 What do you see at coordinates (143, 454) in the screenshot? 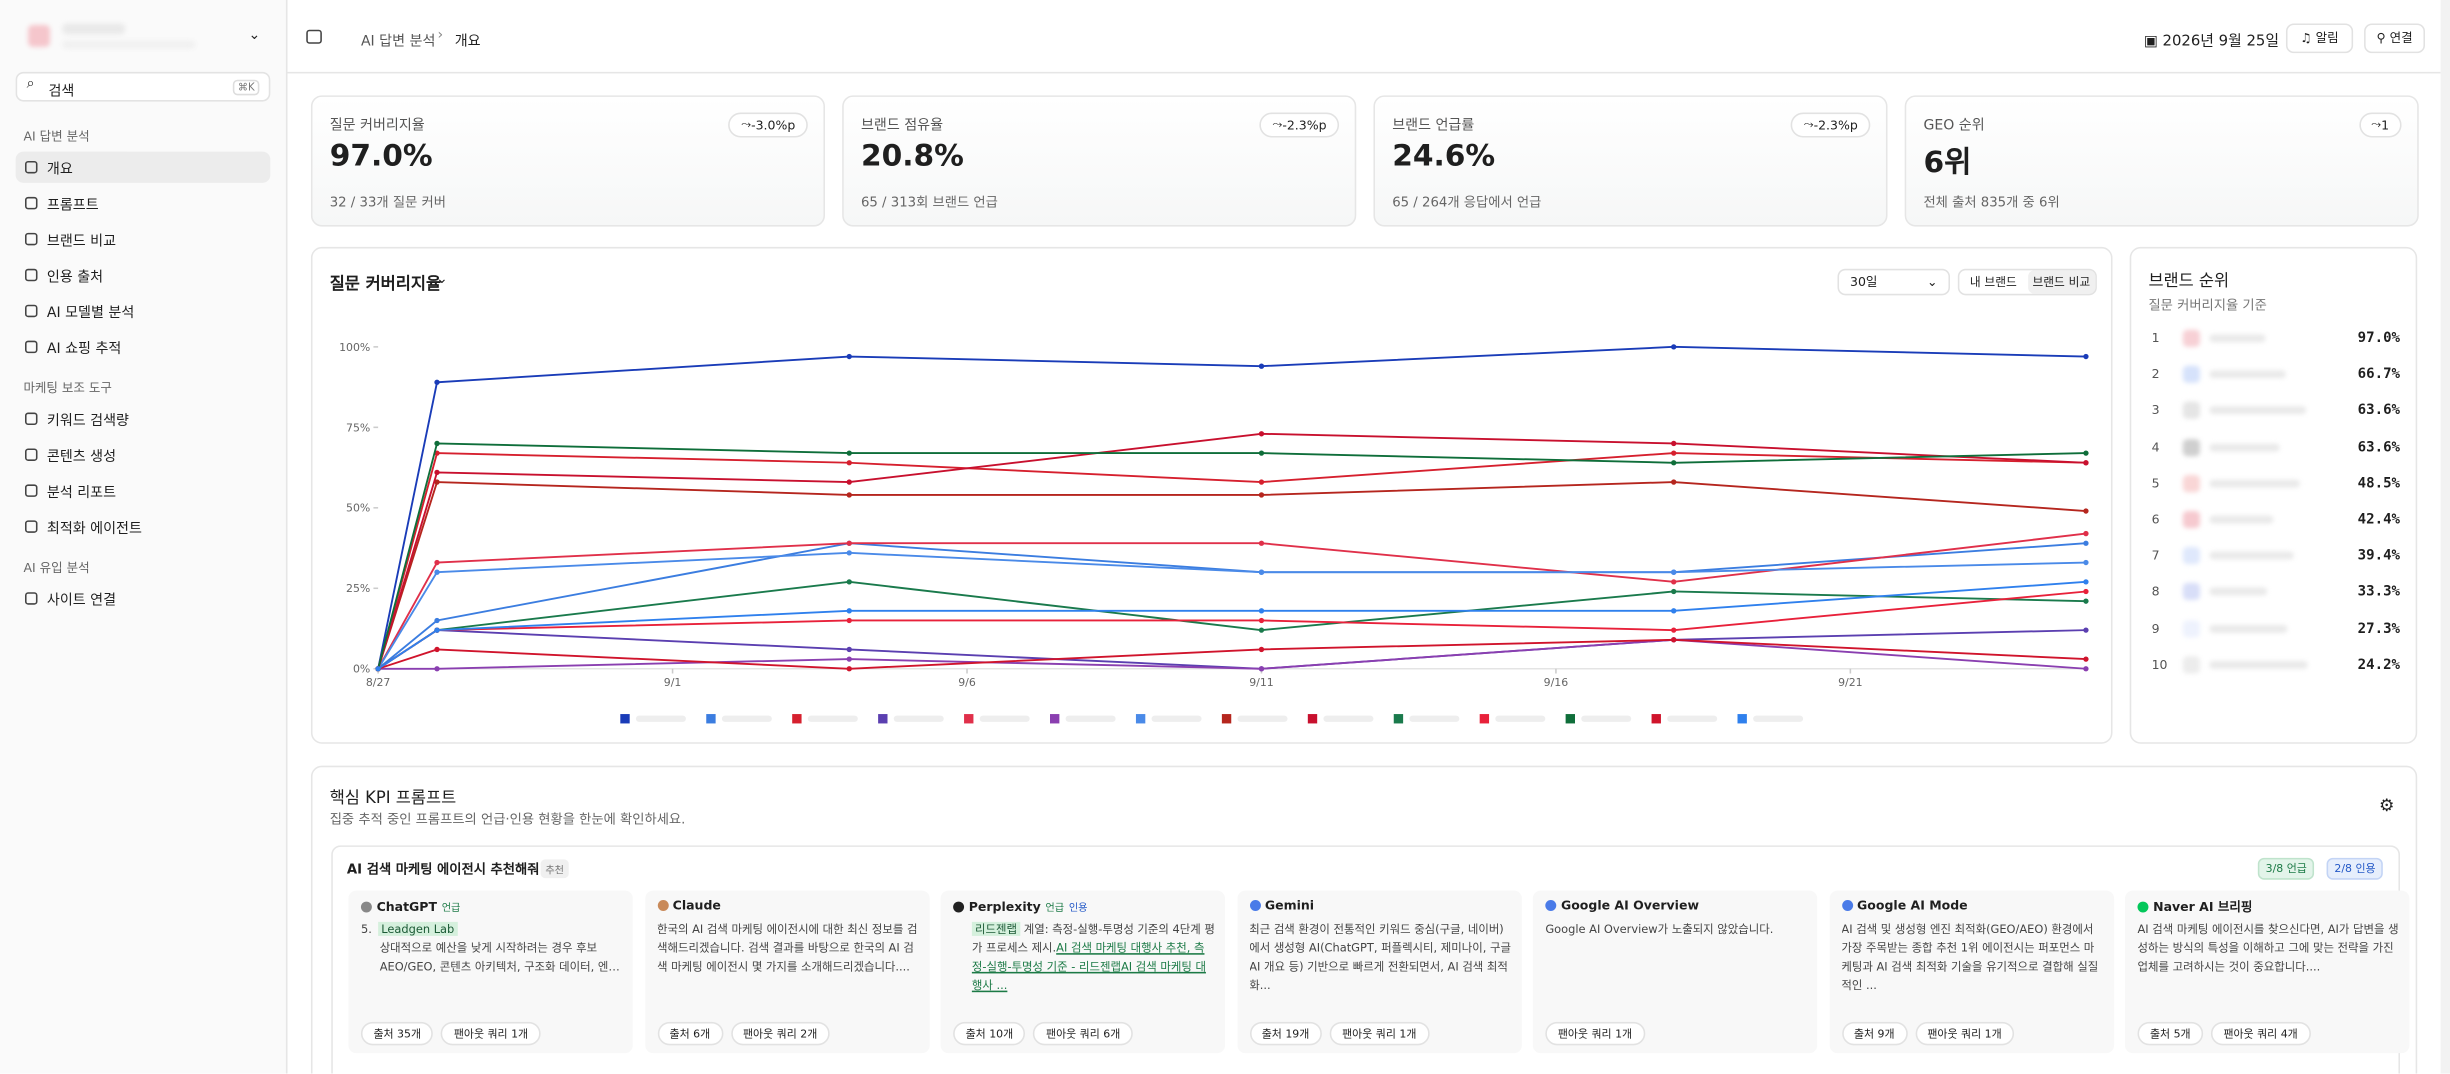
I see `nav-item: 콘텐츠 생성` at bounding box center [143, 454].